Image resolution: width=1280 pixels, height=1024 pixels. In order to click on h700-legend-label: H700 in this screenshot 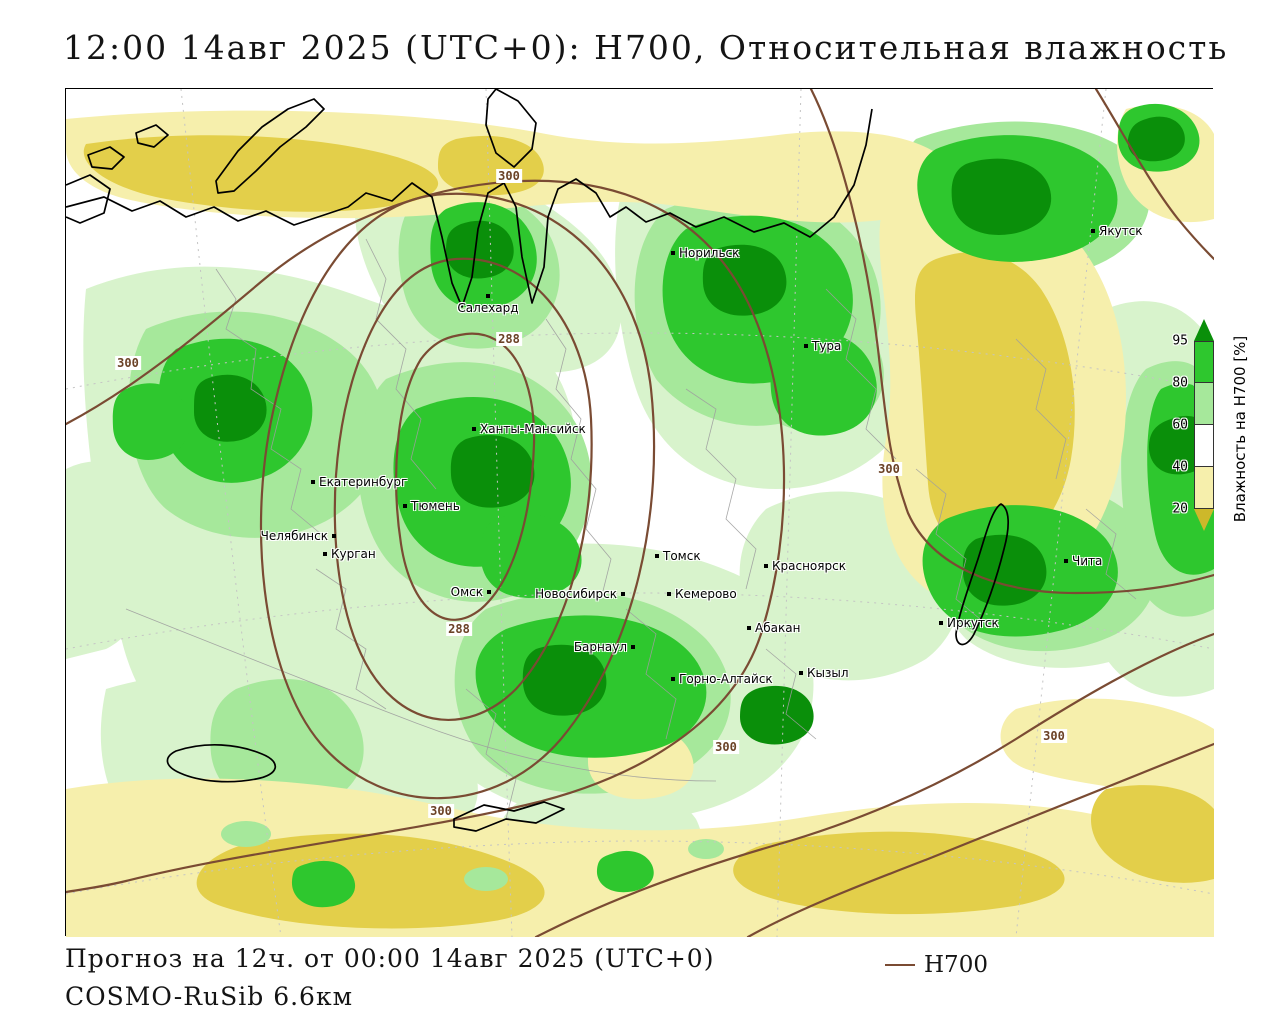, I will do `click(956, 965)`.